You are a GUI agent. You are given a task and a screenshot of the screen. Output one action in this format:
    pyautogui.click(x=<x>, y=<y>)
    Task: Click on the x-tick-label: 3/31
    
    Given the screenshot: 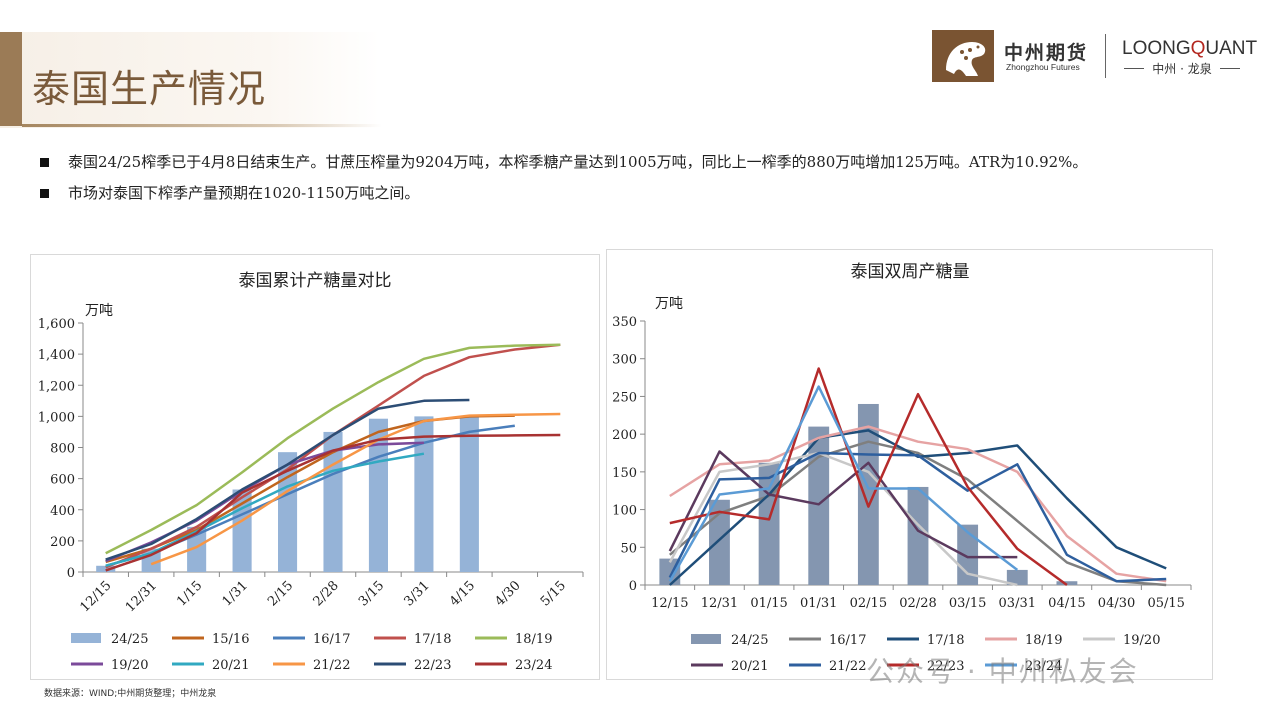 What is the action you would take?
    pyautogui.click(x=416, y=593)
    